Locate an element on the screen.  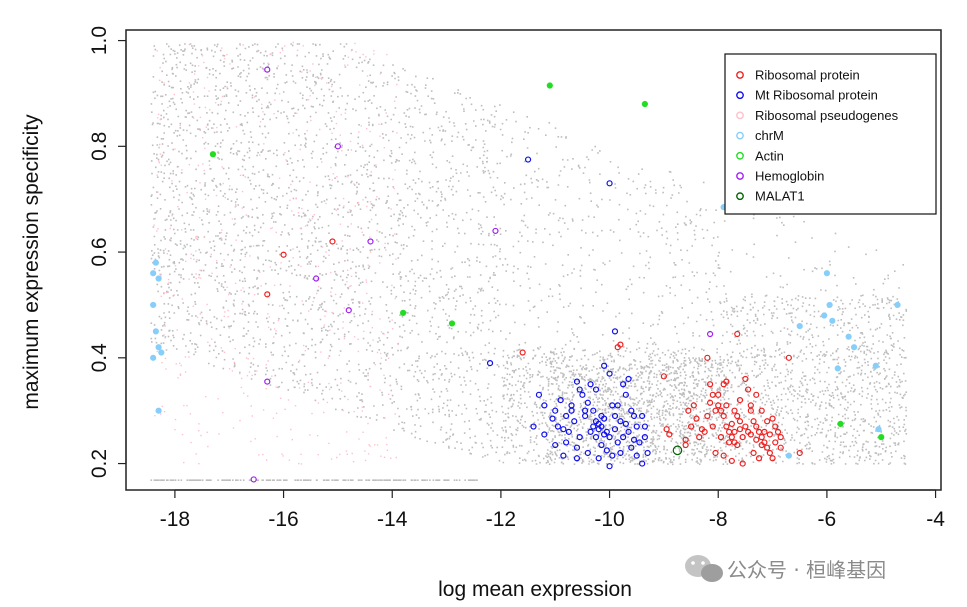
x-tick-label: -16 is located at coordinates (283, 519).